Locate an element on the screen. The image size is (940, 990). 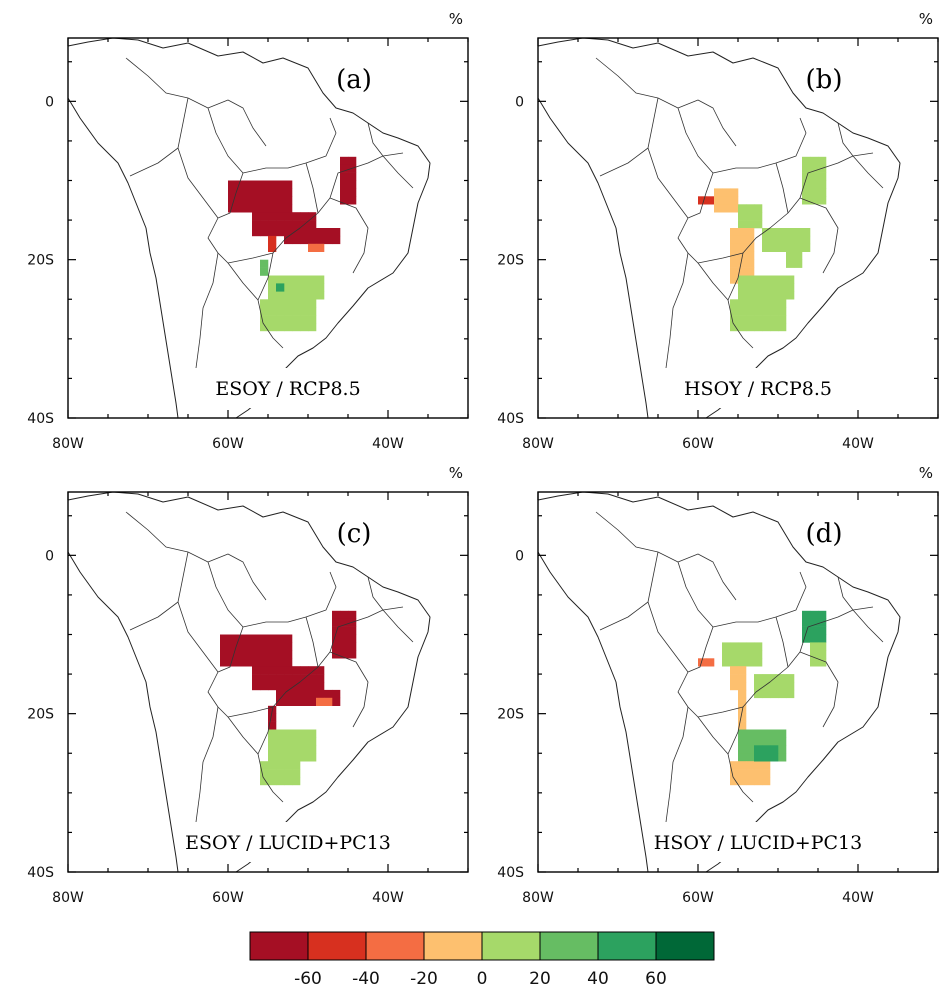
colorbar-label: 20 is located at coordinates (540, 979).